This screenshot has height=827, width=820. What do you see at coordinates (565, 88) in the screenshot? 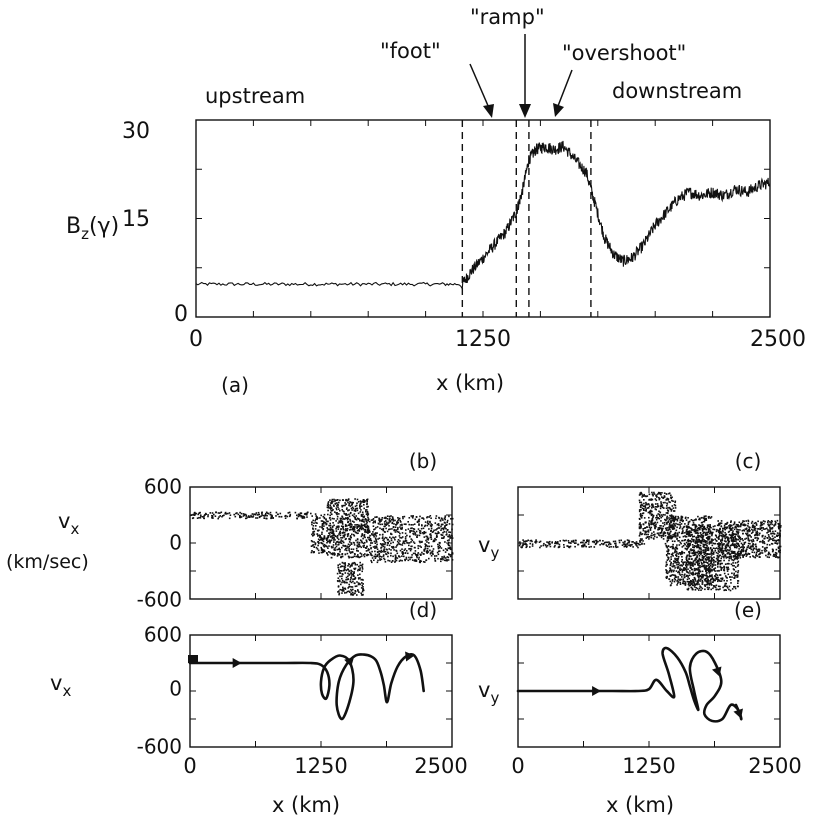
I see `annotation-overshoot-arrow` at bounding box center [565, 88].